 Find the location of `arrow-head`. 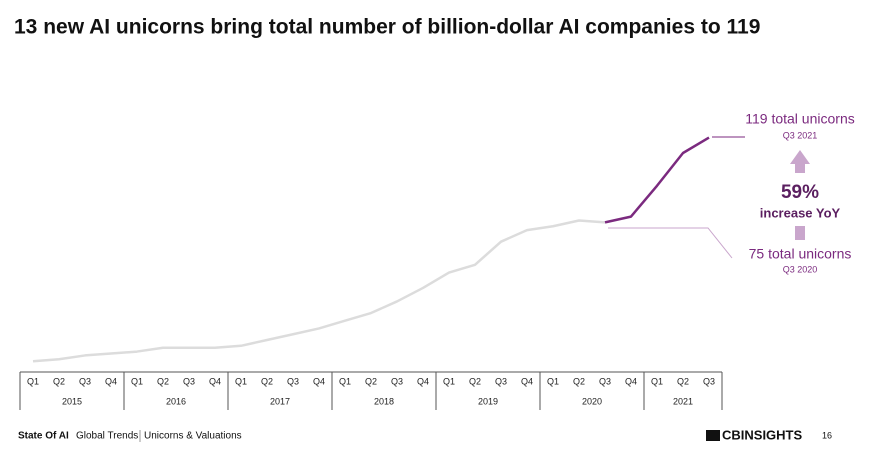

arrow-head is located at coordinates (800, 157).